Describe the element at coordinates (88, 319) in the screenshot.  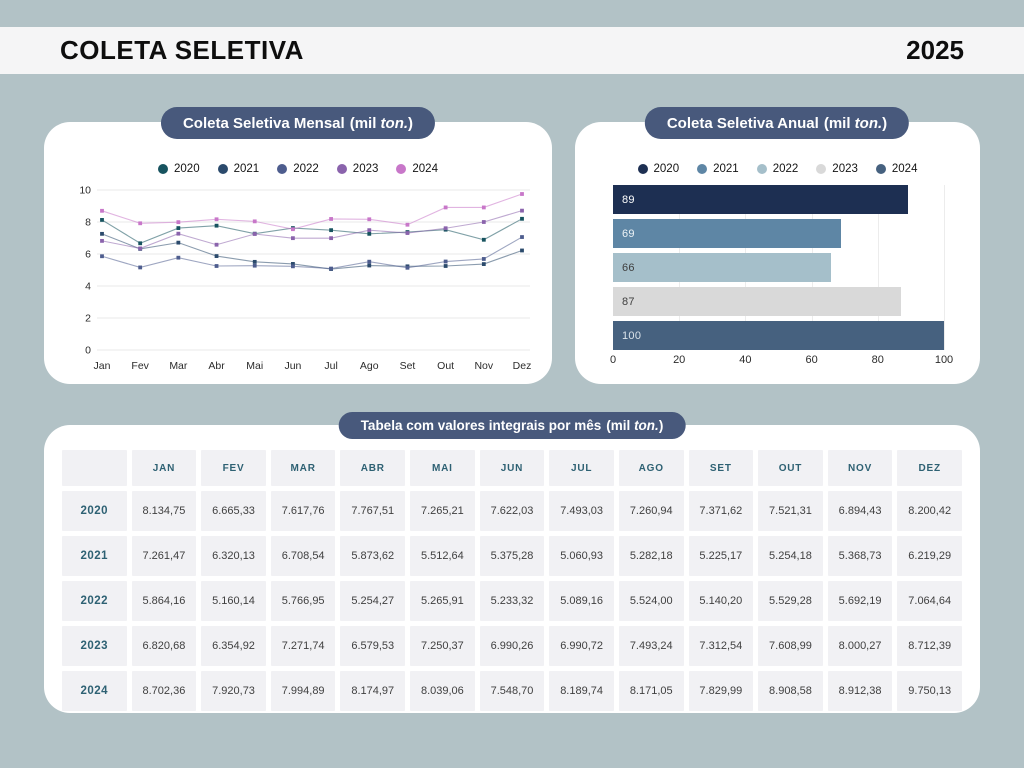
I see `y-tick-label: 2` at that location.